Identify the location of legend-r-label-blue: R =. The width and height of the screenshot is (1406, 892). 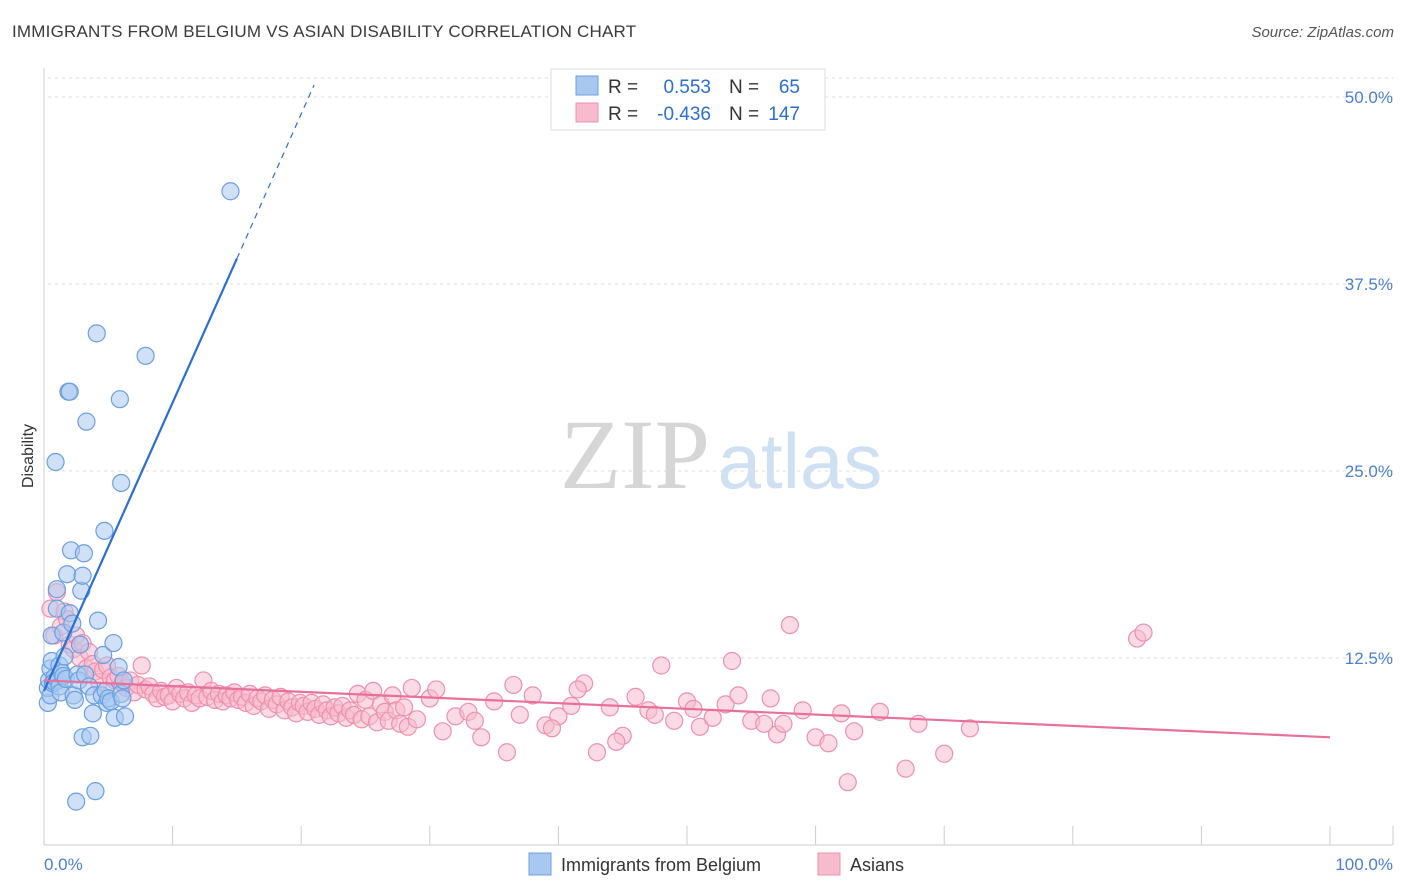
(623, 87).